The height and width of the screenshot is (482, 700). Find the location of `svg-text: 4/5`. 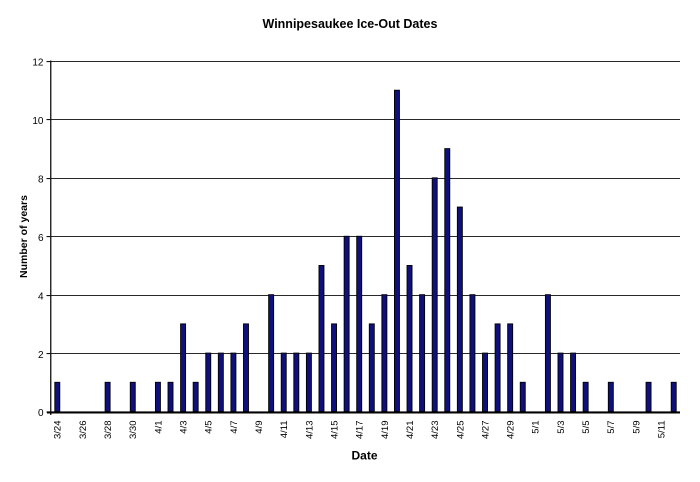

svg-text: 4/5 is located at coordinates (209, 427).